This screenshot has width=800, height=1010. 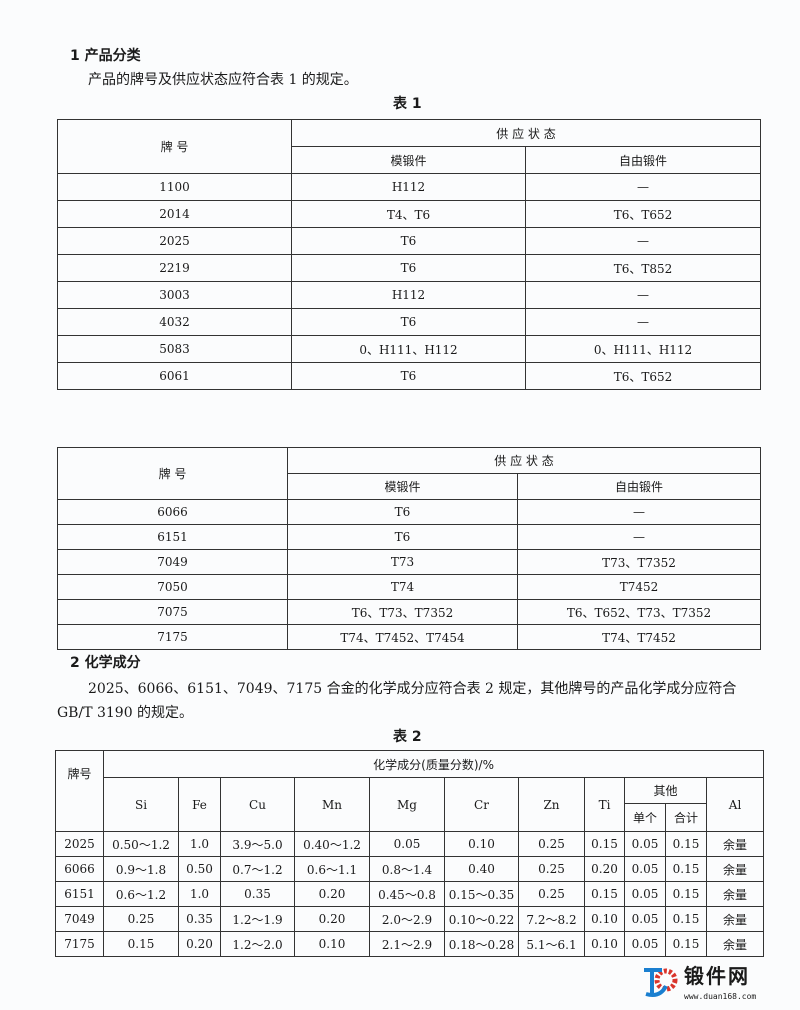 What do you see at coordinates (141, 894) in the screenshot?
I see `table-cell: 0.6～1.2` at bounding box center [141, 894].